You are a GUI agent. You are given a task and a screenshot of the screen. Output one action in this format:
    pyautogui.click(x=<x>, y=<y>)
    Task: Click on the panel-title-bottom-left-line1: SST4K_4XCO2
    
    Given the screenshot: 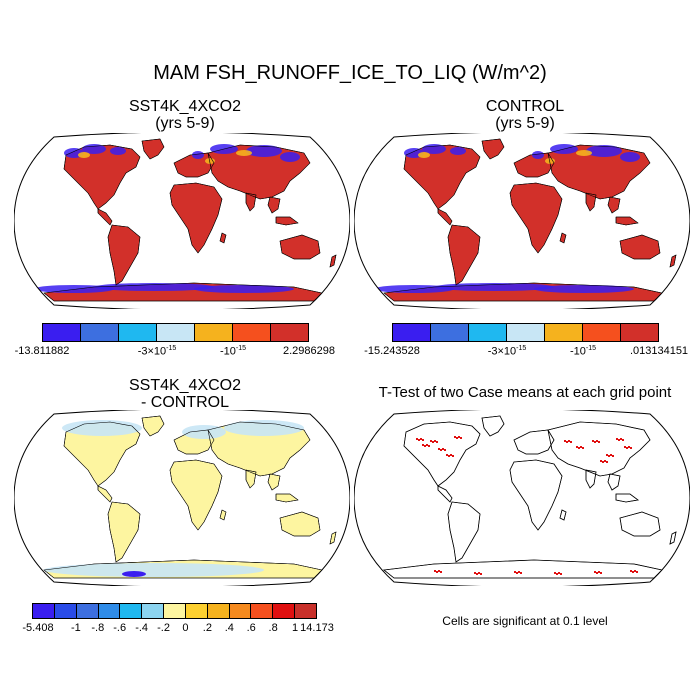 What is the action you would take?
    pyautogui.click(x=185, y=385)
    